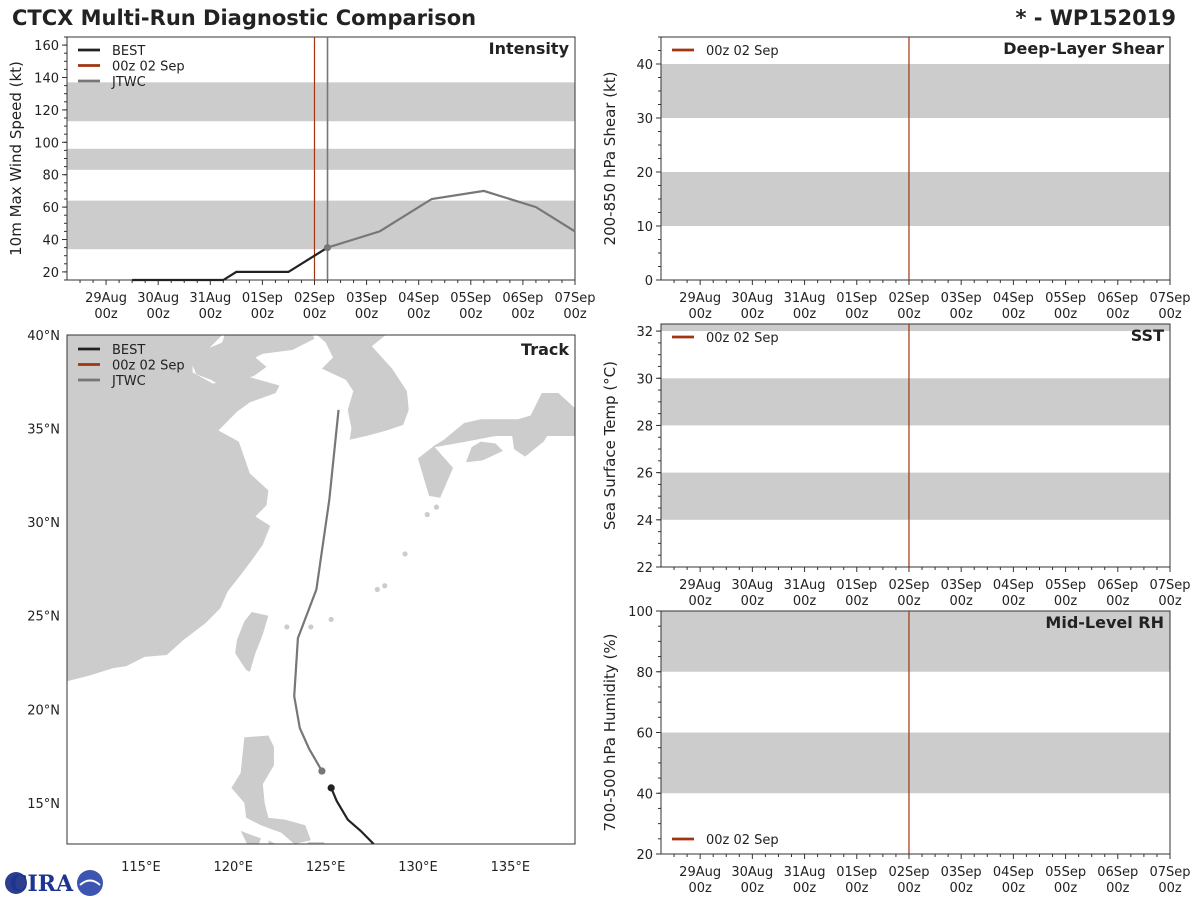 The height and width of the screenshot is (900, 1200). What do you see at coordinates (644, 521) in the screenshot?
I see `sst-y-tick-label: 24` at bounding box center [644, 521].